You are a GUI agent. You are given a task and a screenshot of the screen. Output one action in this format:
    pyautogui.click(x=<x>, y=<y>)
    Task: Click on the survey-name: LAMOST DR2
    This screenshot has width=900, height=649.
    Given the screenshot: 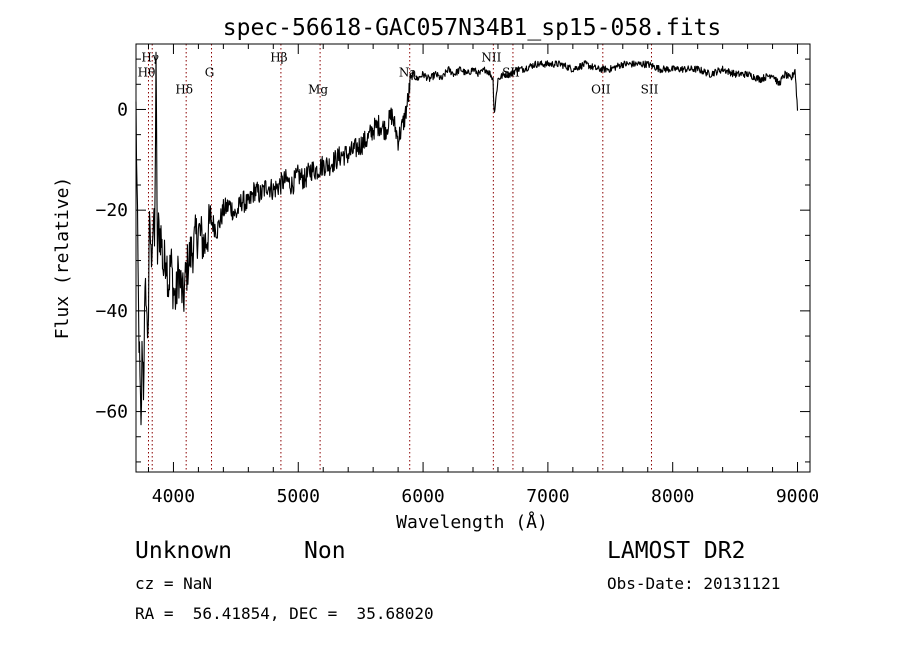 What is the action you would take?
    pyautogui.click(x=676, y=551)
    